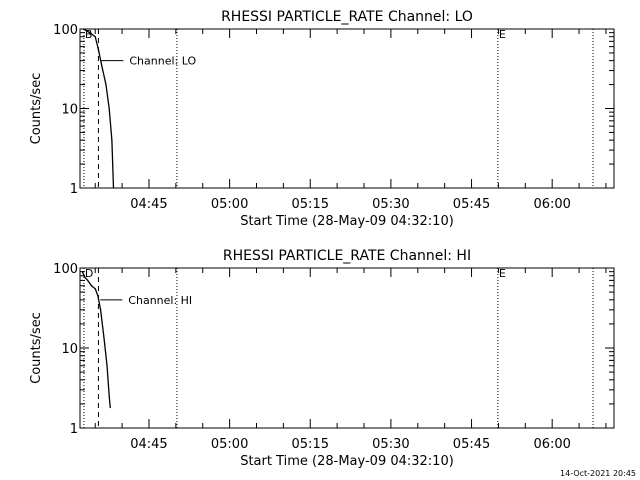 The height and width of the screenshot is (480, 640). I want to click on footer-timestamp: 14-Oct-2021 20:45, so click(598, 473).